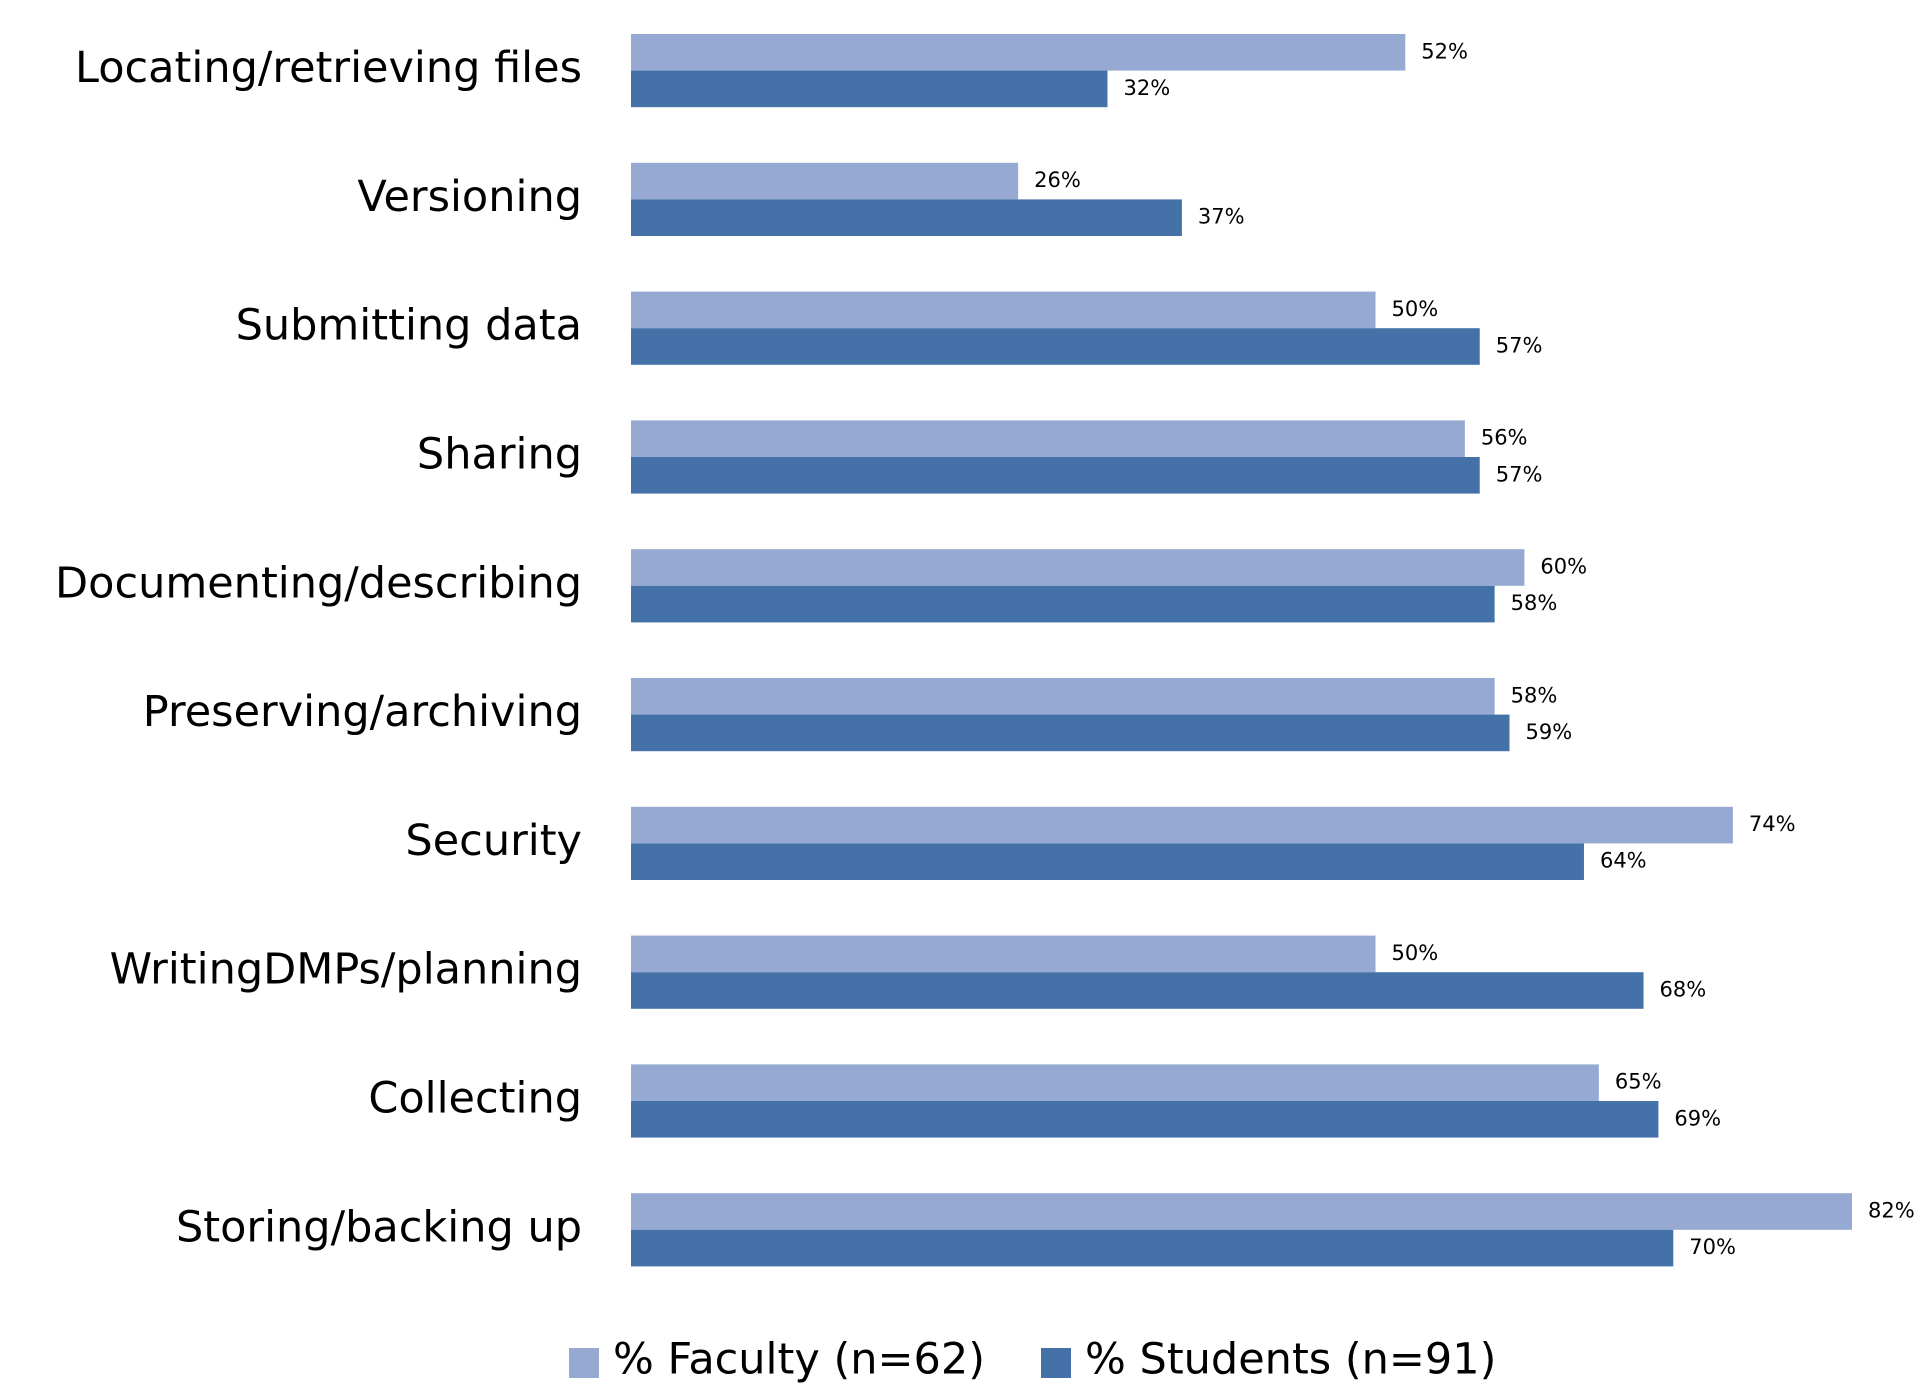 Image resolution: width=1914 pixels, height=1384 pixels. Describe the element at coordinates (1712, 1247) in the screenshot. I see `value-label: 70%` at that location.